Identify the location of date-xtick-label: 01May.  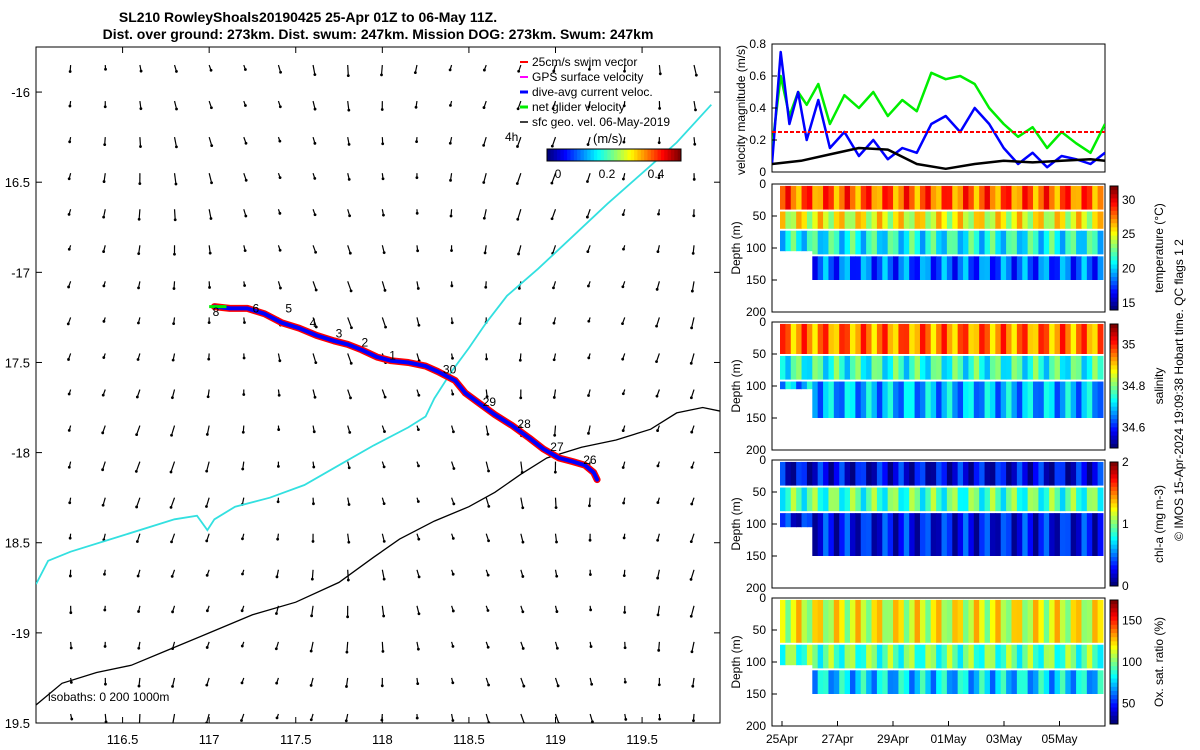
(948, 739).